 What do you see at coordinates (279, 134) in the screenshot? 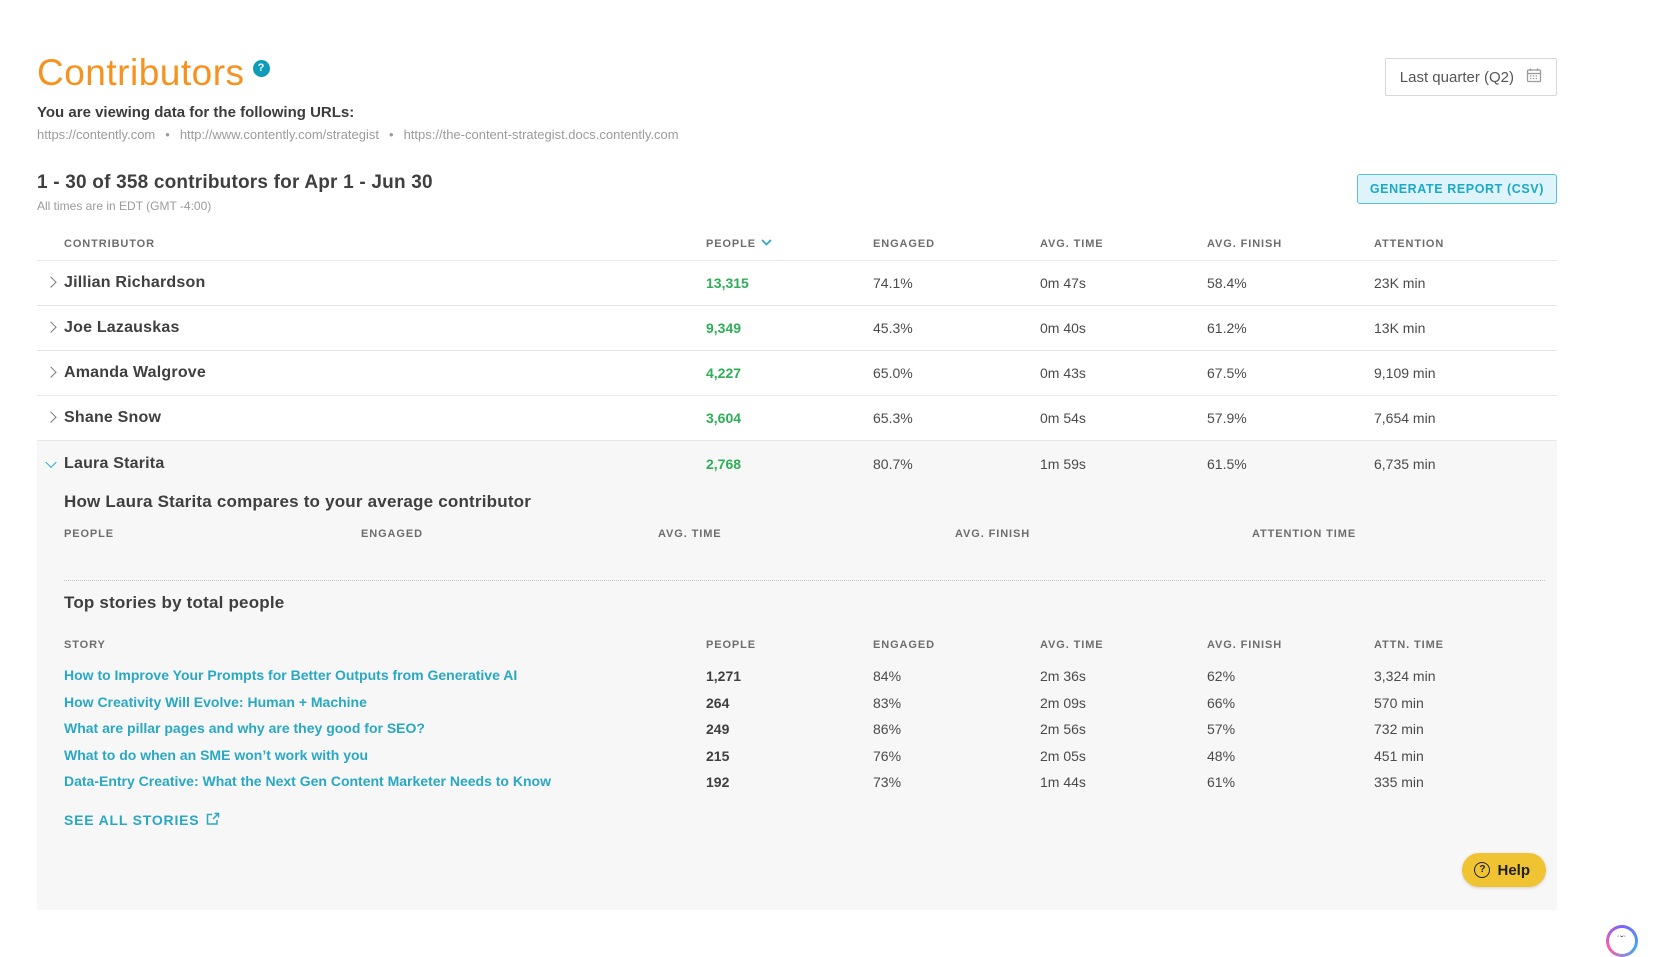
I see `url-item: http://www.contently.com/strategist` at bounding box center [279, 134].